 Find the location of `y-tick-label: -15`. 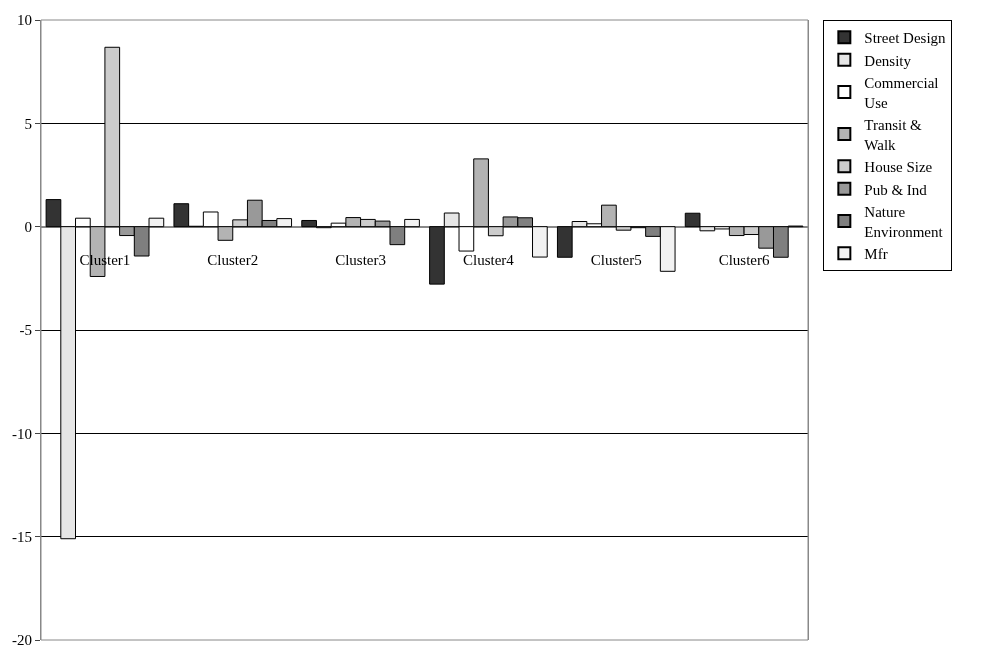

y-tick-label: -15 is located at coordinates (22, 536).